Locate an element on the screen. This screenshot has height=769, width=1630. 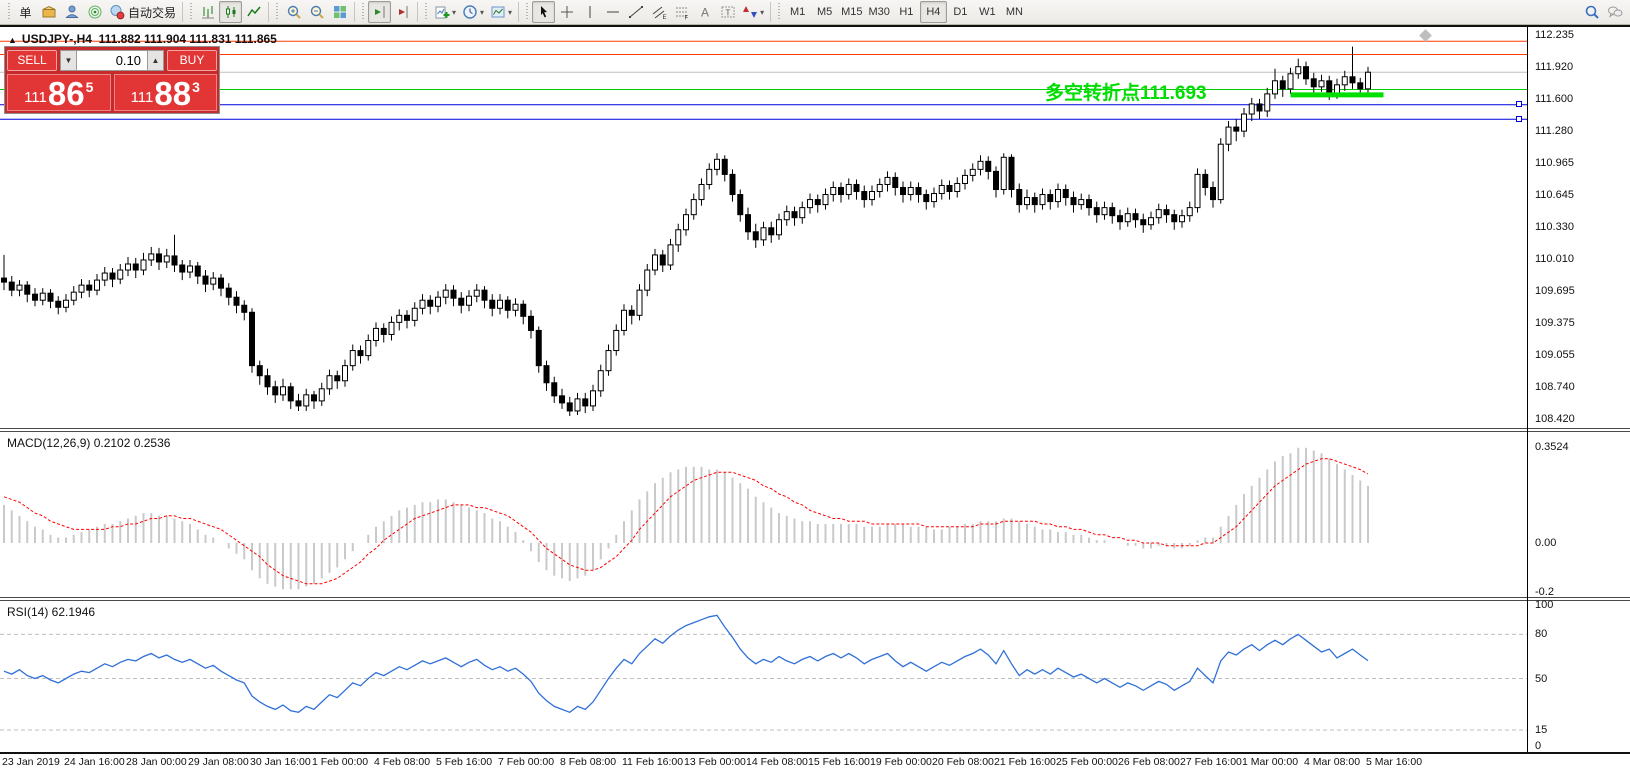
time-tick-label: 25 Feb 00:00 is located at coordinates (1087, 762).